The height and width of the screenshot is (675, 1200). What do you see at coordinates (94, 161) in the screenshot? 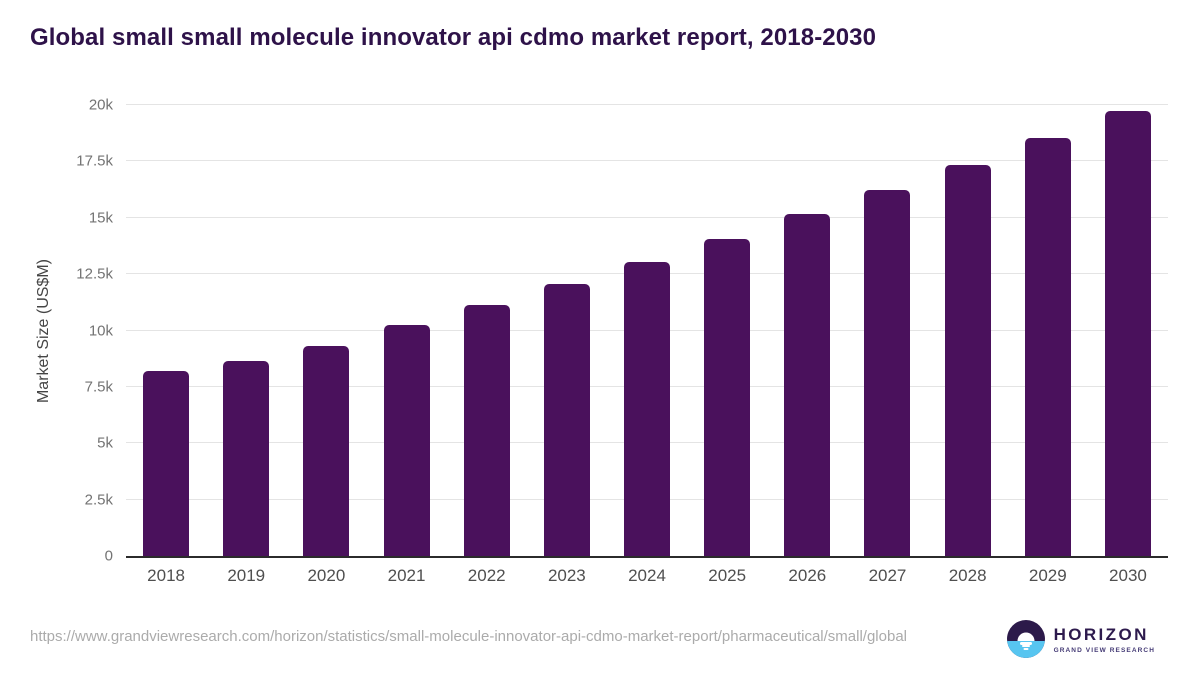
I see `y-axis-tick-label: 17.5k` at bounding box center [94, 161].